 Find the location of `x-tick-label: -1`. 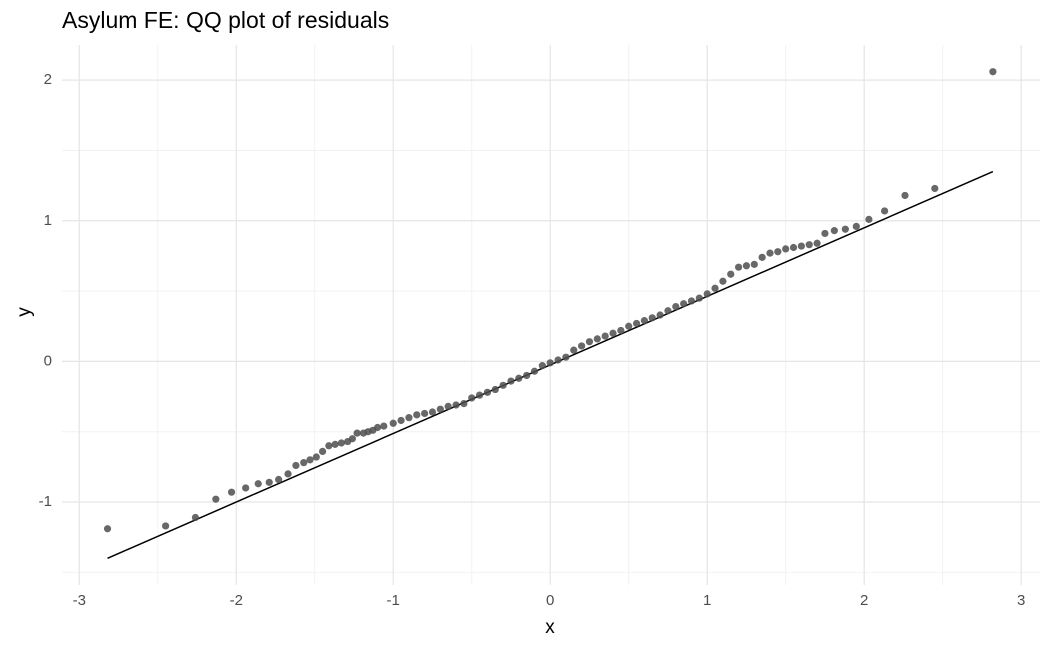

x-tick-label: -1 is located at coordinates (393, 600).